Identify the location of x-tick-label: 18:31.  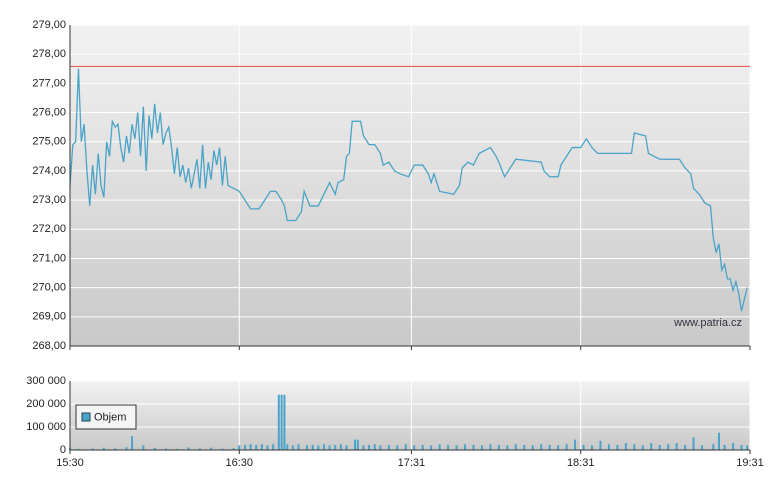
(581, 463).